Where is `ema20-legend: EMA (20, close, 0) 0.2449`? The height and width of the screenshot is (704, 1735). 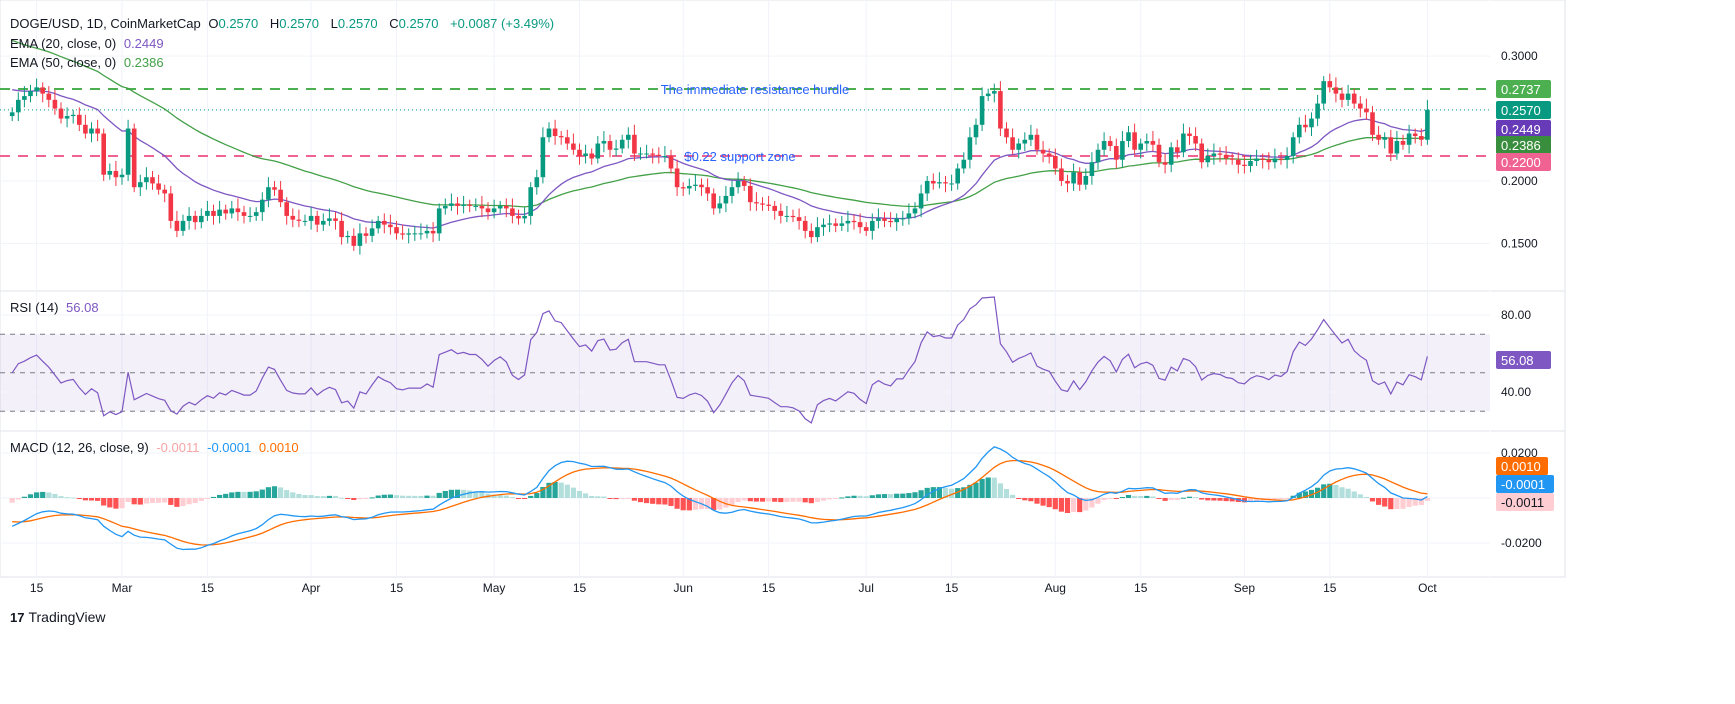
ema20-legend: EMA (20, close, 0) 0.2449 is located at coordinates (89, 43).